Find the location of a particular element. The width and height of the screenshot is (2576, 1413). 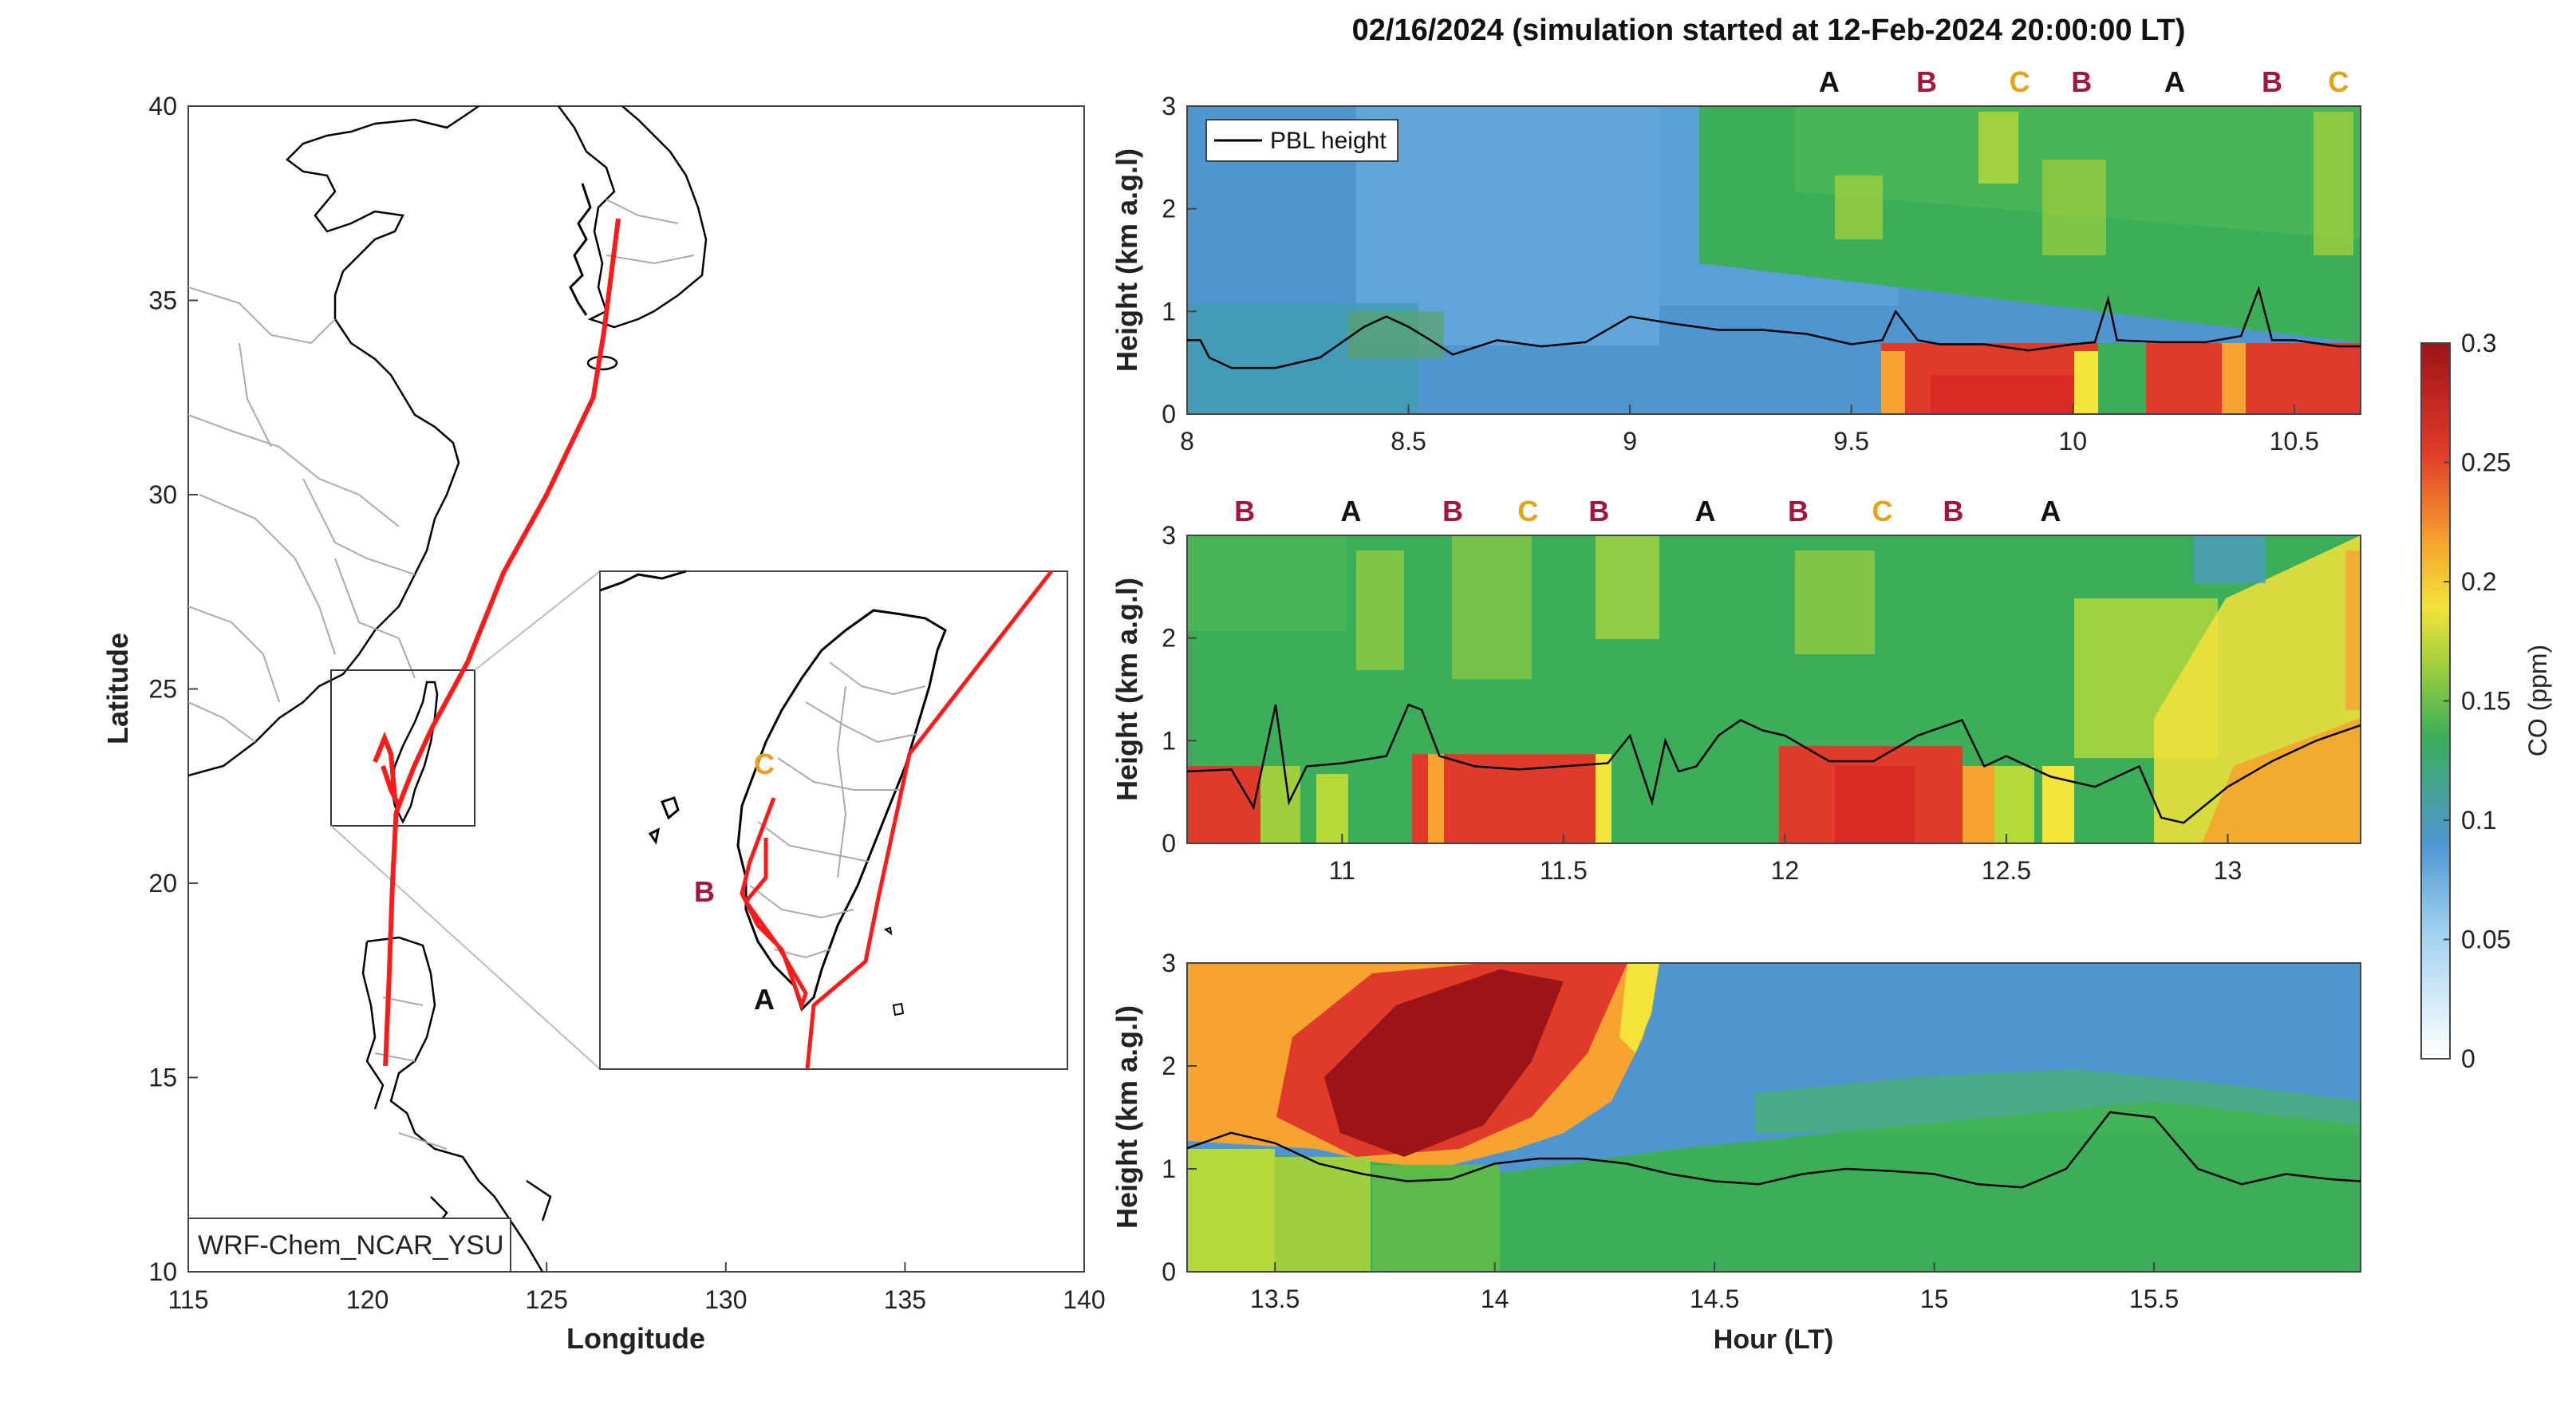

panel-2-frame is located at coordinates (1773, 689).